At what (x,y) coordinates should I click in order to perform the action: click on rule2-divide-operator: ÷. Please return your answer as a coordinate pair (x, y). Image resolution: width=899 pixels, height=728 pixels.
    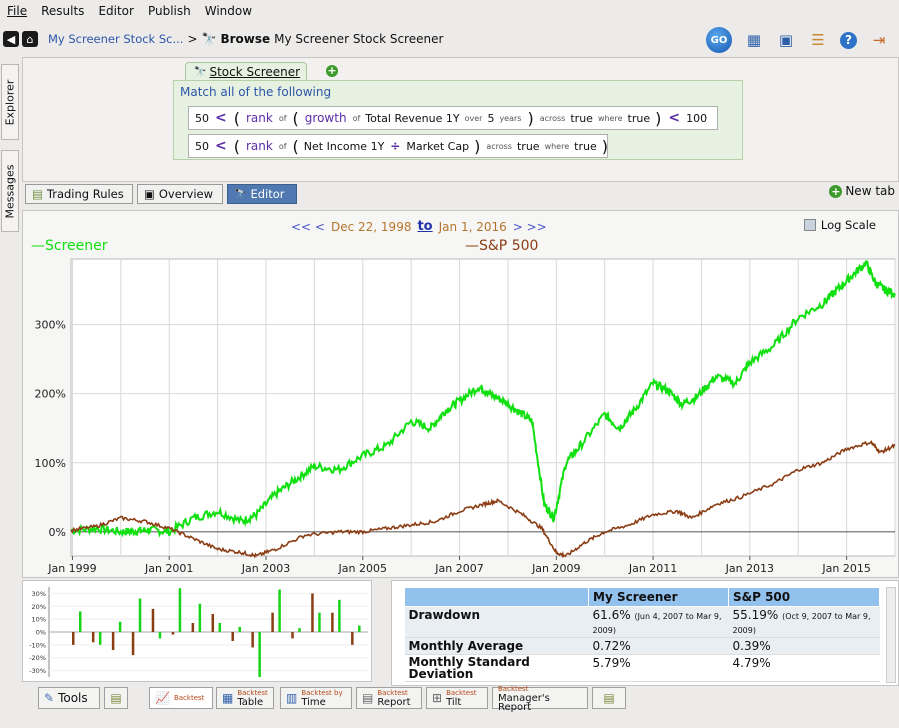
    Looking at the image, I should click on (395, 146).